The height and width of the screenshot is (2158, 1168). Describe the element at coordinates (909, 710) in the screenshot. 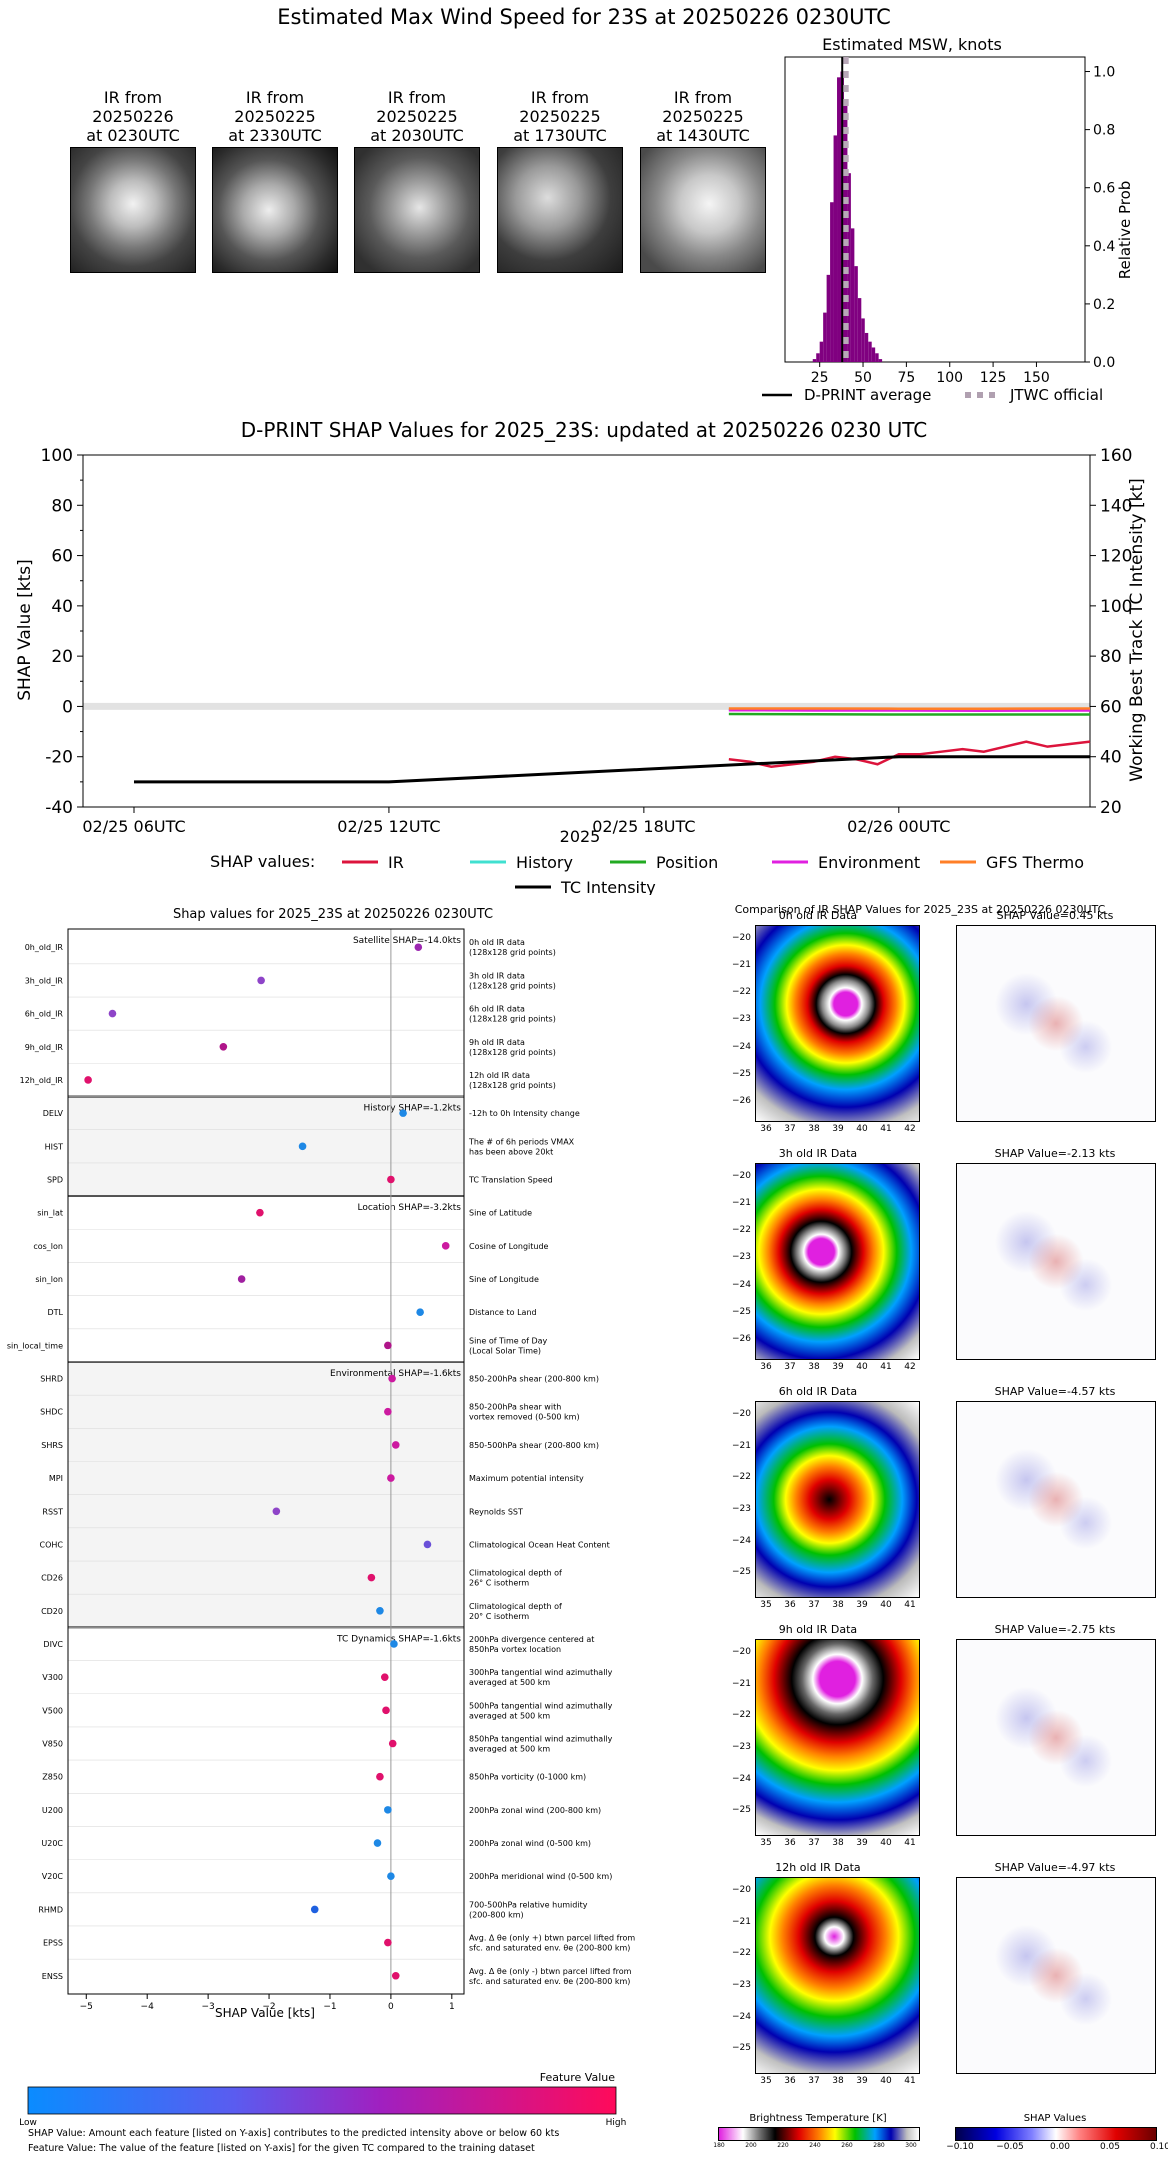

I see `series-line-environment` at that location.